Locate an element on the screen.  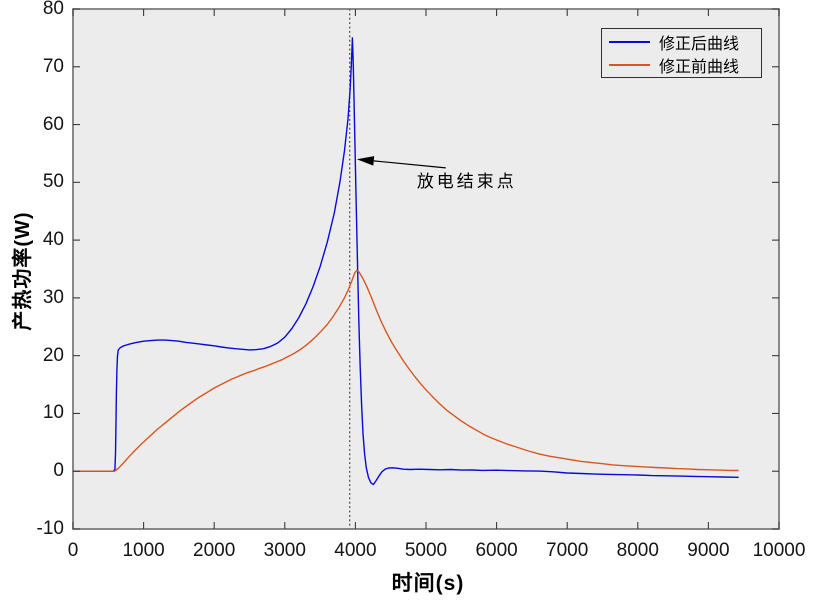
legend: 修正后曲线 修正前曲线 is located at coordinates (681, 53).